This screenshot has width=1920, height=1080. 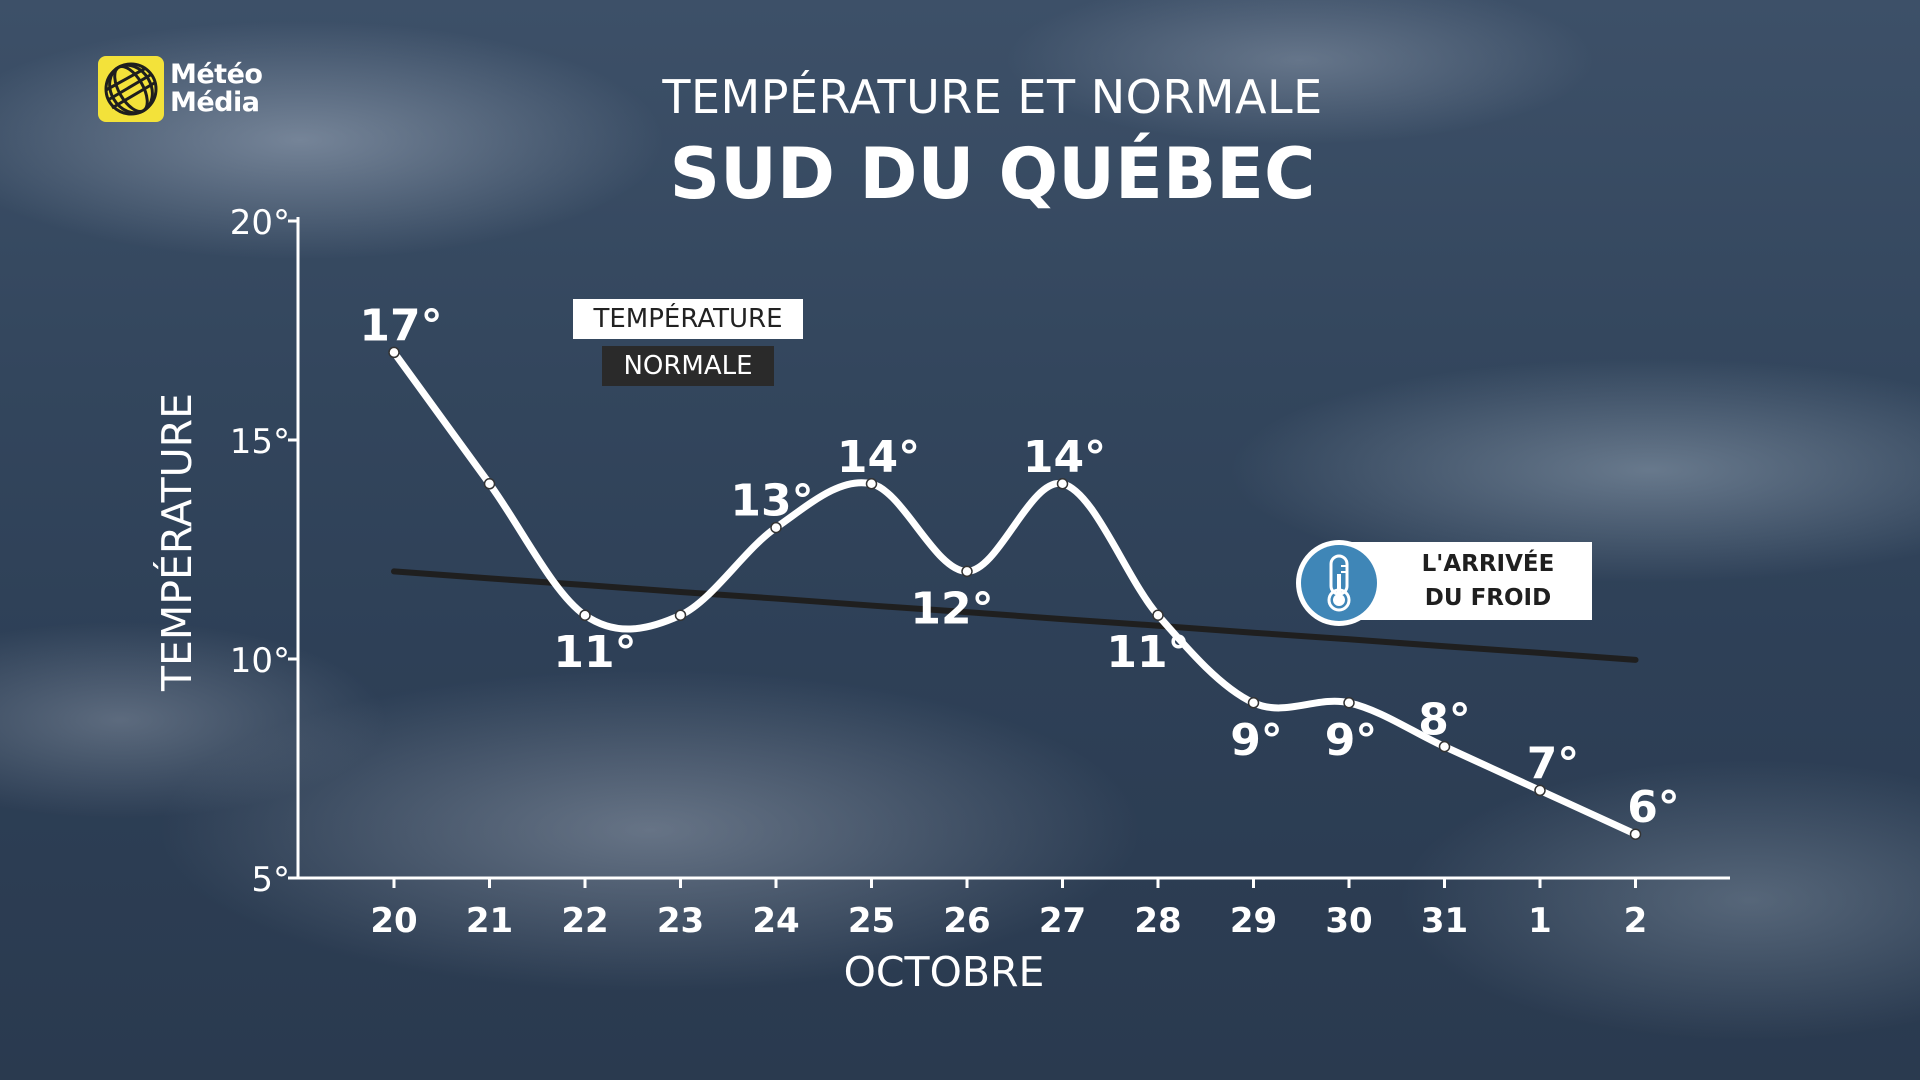 I want to click on x-tick-label: 31, so click(x=1444, y=921).